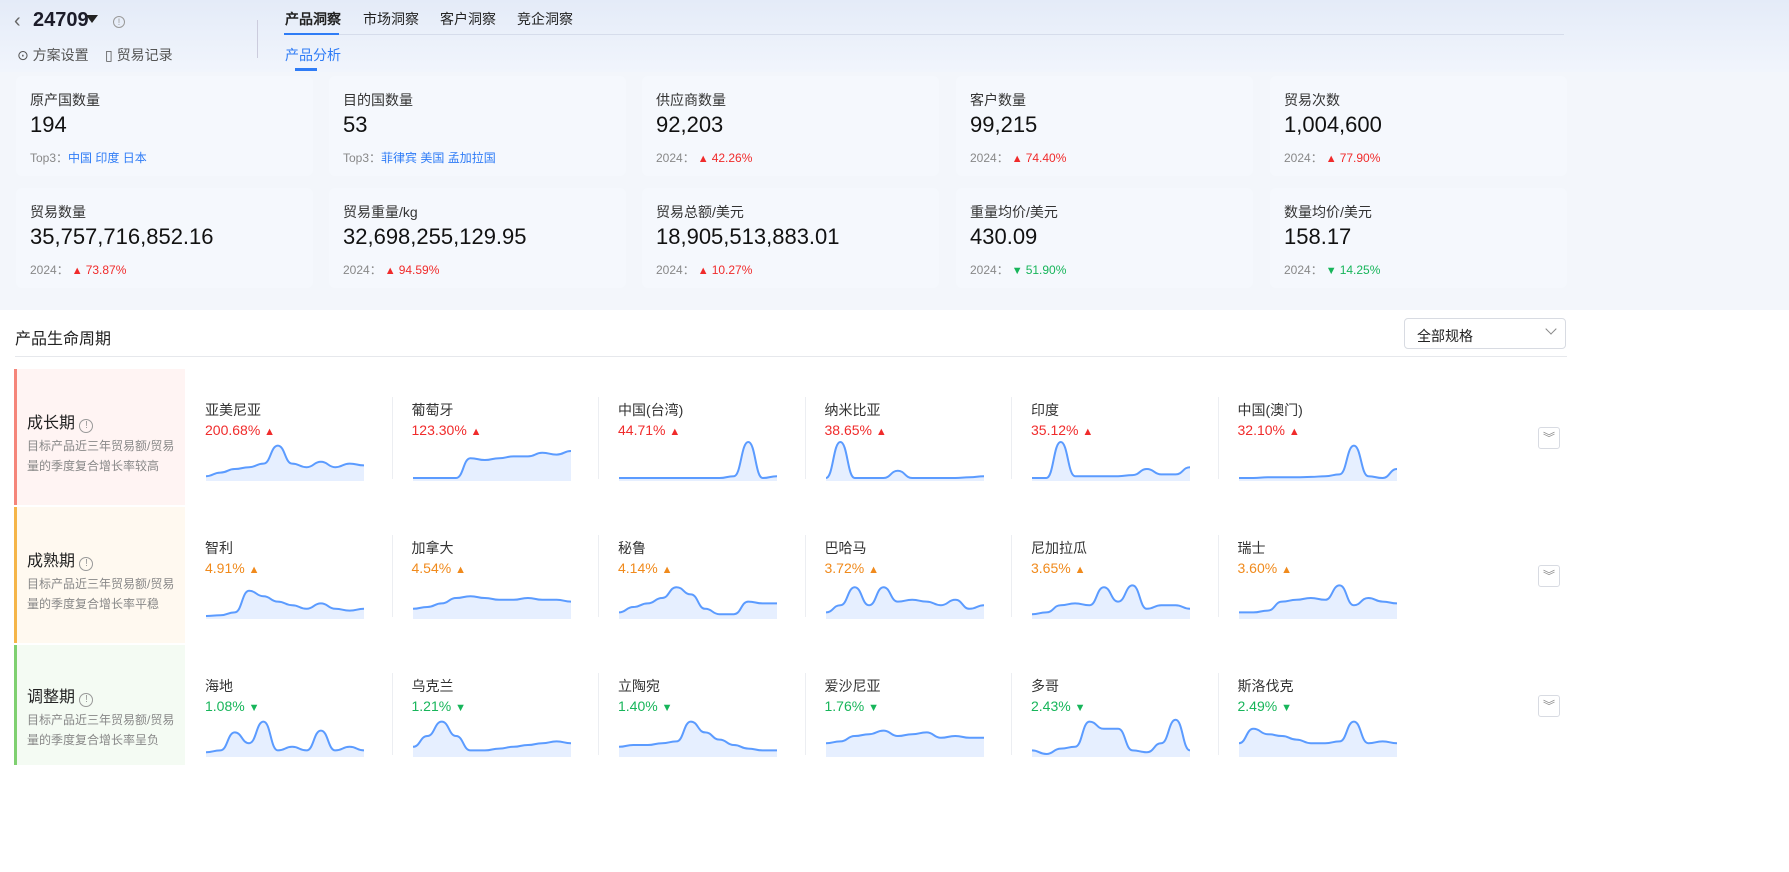  What do you see at coordinates (1418, 238) in the screenshot?
I see `stat-card: 数量均价/美元 158.17 2024： ▼ 14.25%` at bounding box center [1418, 238].